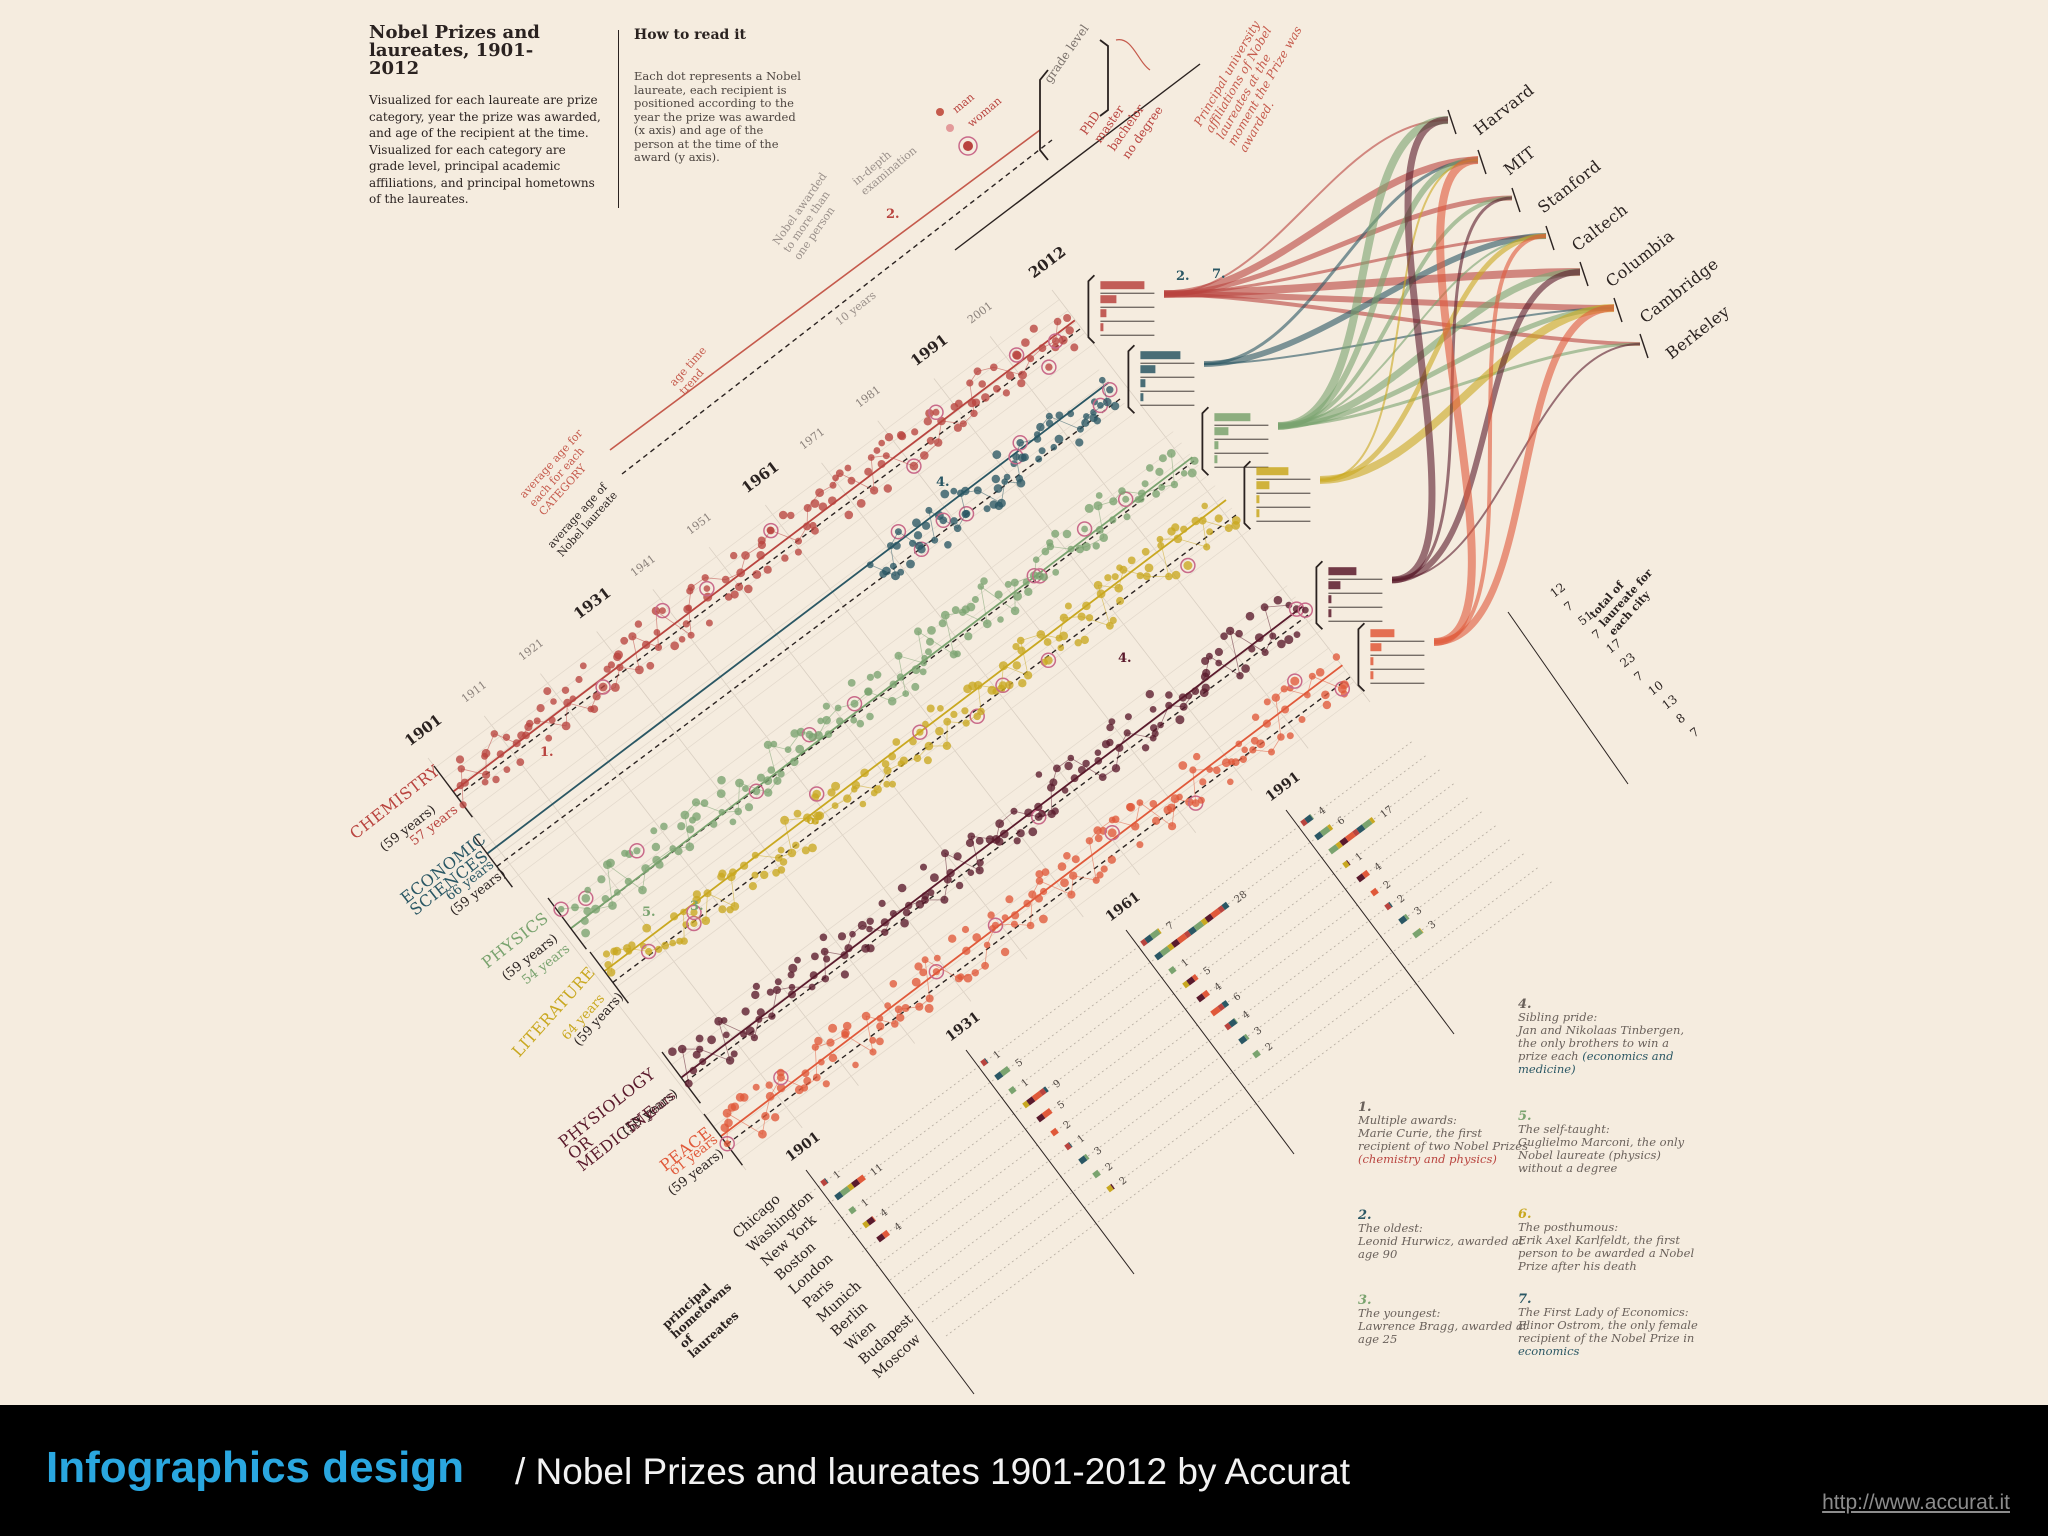  I want to click on annotation-marker-6: 6., so click(813, 820).